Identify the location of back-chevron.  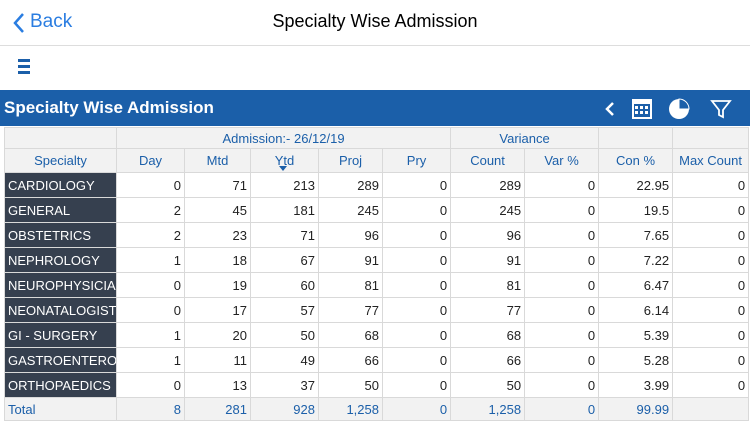
(19, 23).